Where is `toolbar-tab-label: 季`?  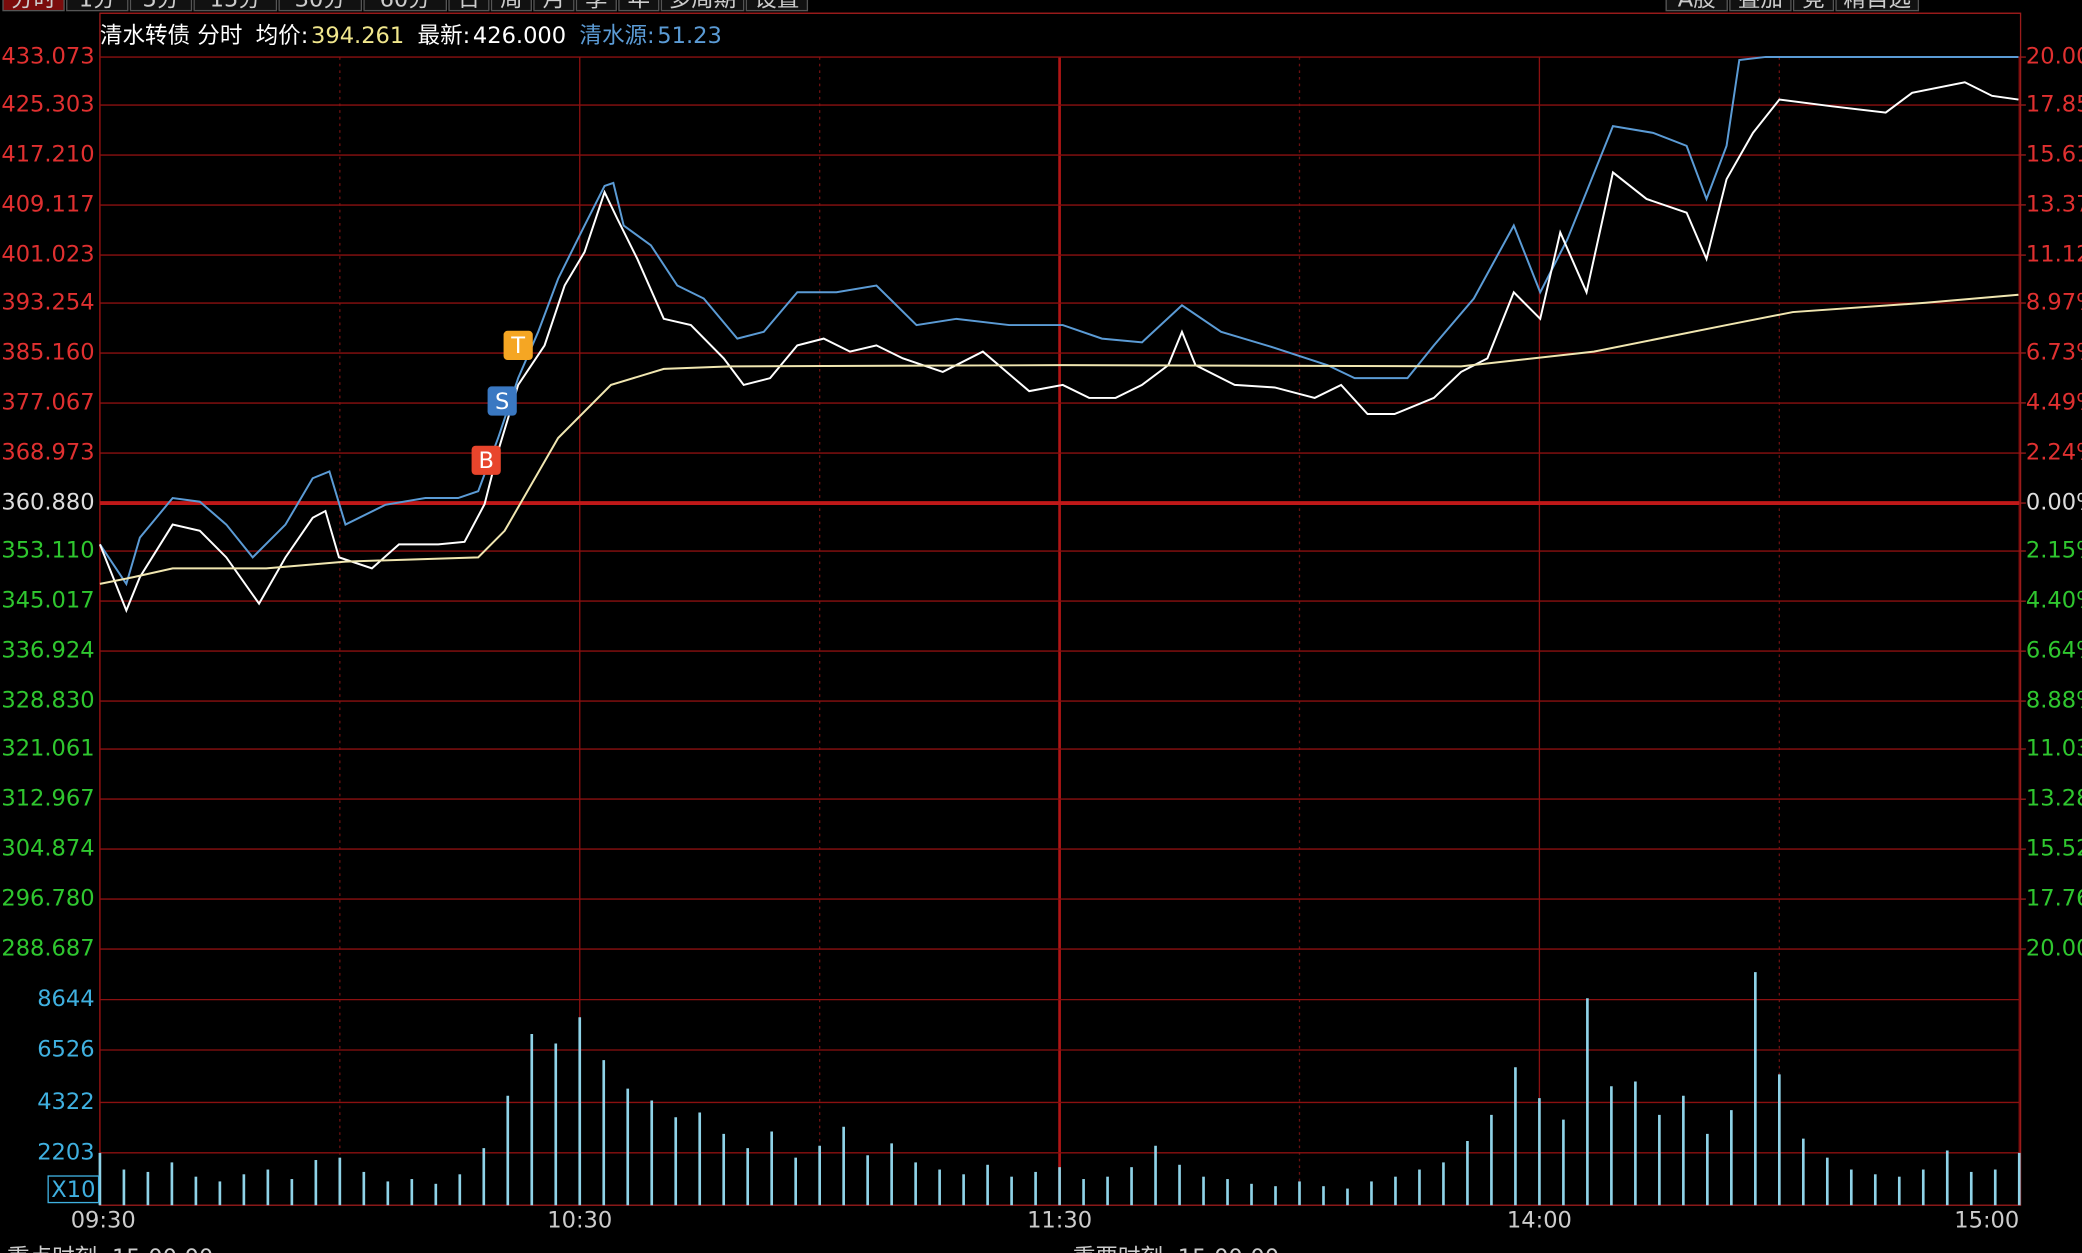 toolbar-tab-label: 季 is located at coordinates (596, 6).